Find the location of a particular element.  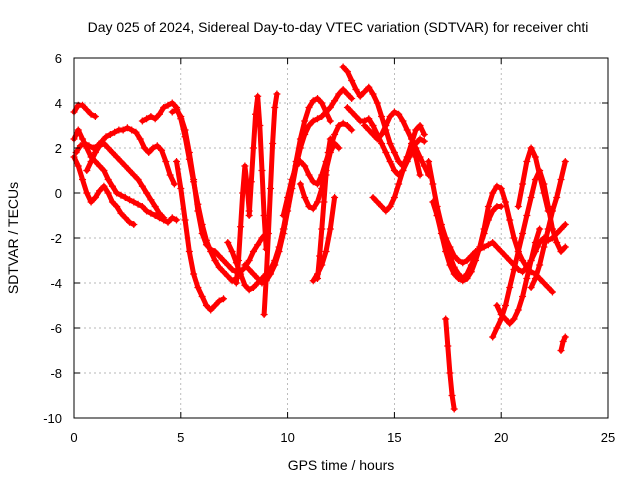

x-axis-label: GPS time / hours is located at coordinates (341, 465).